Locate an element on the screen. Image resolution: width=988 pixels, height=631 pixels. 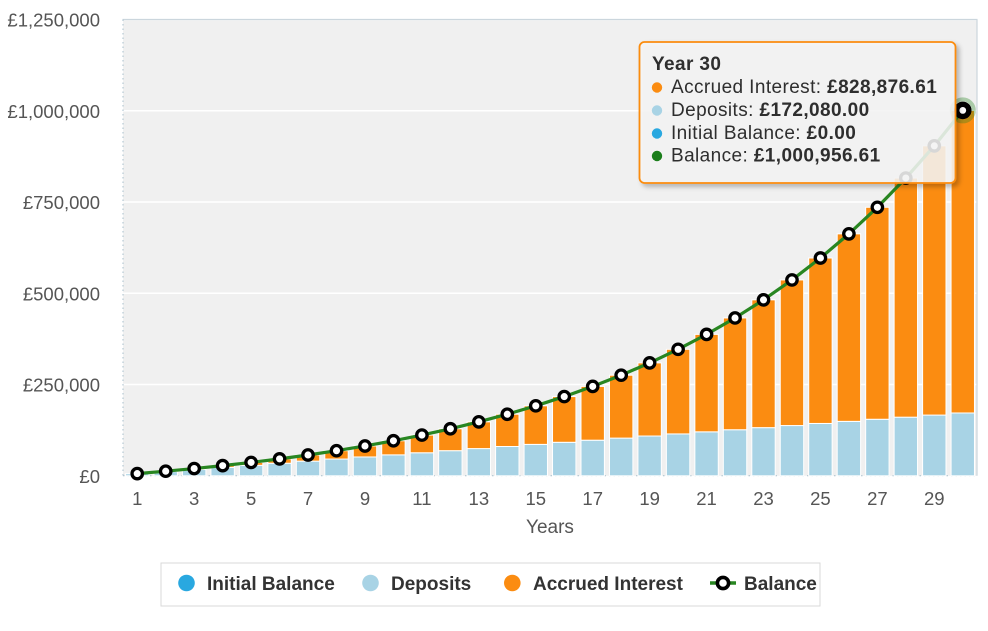
svg-text: £0 is located at coordinates (89, 476).